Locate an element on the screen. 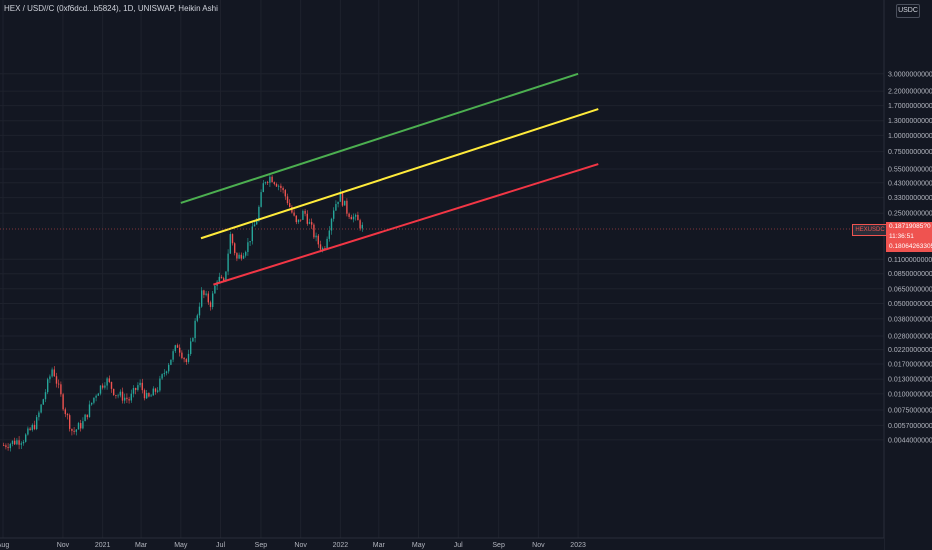 This screenshot has width=932, height=550. price-tick-label: 1.0000000000 is located at coordinates (910, 136).